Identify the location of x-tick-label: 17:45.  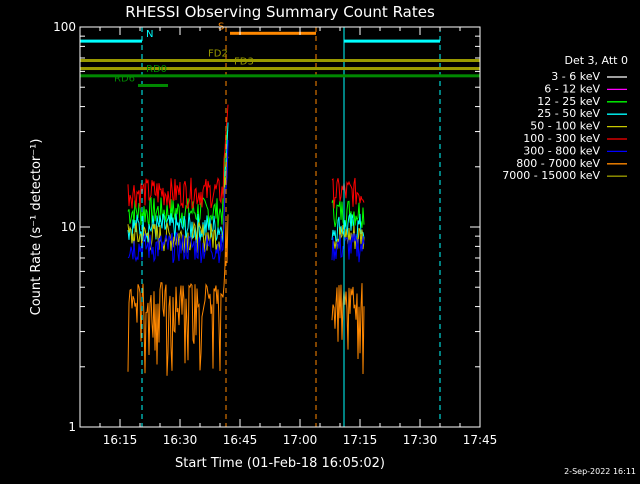
(480, 440).